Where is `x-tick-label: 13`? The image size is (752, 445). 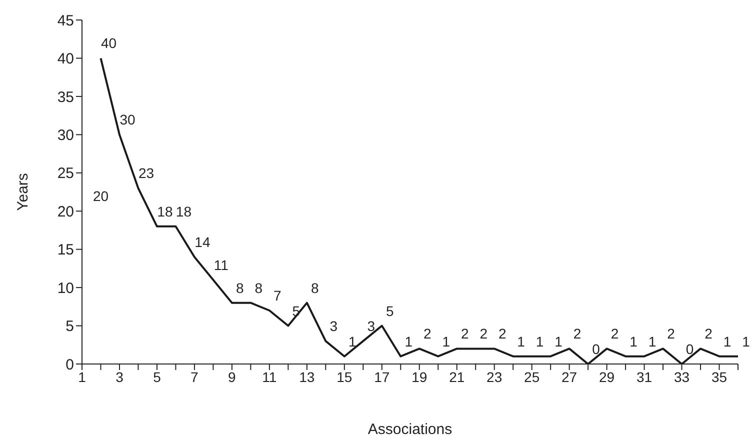
x-tick-label: 13 is located at coordinates (307, 376).